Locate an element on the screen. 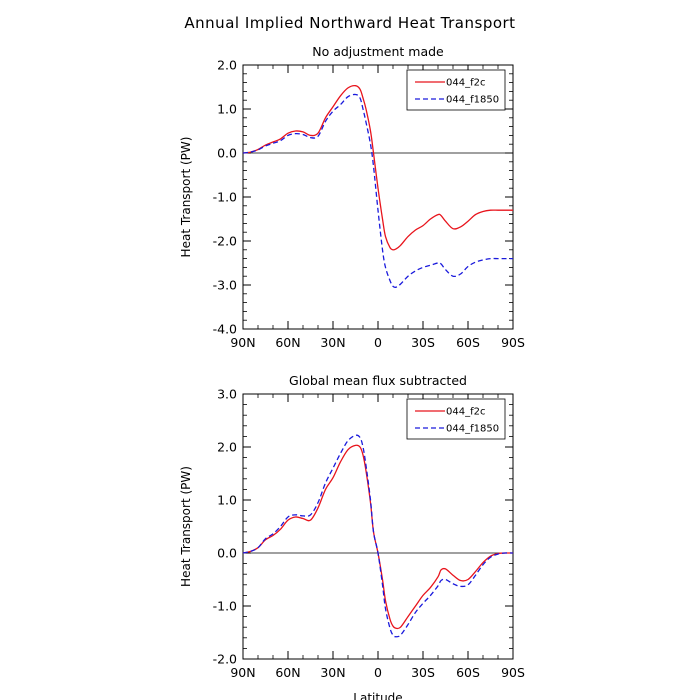 The image size is (700, 700). x-axis-label: Latitude is located at coordinates (377, 695).